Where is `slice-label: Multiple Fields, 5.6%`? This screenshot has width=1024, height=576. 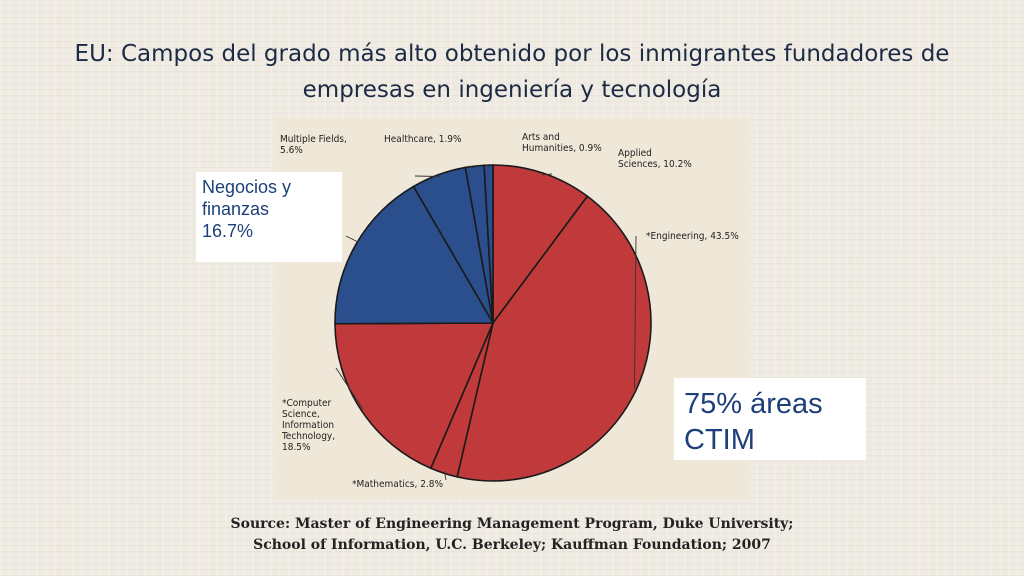
slice-label: Multiple Fields, 5.6% is located at coordinates (313, 145).